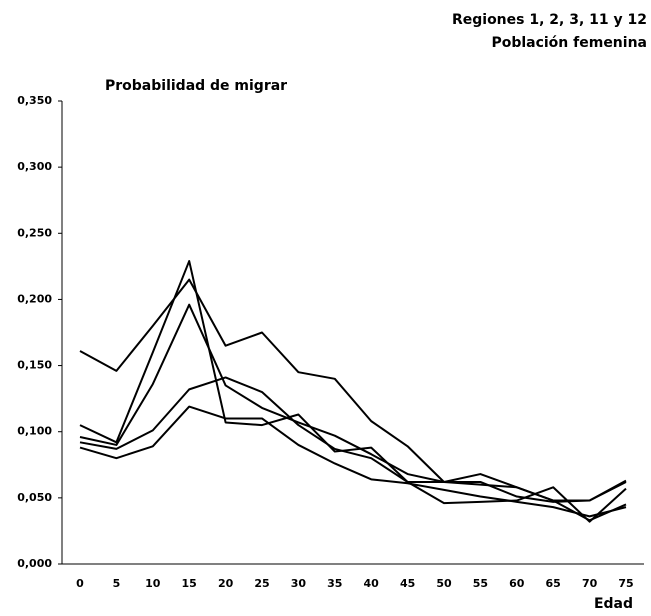 The height and width of the screenshot is (616, 651). Describe the element at coordinates (569, 43) in the screenshot. I see `chart-title: Población femenina` at that location.